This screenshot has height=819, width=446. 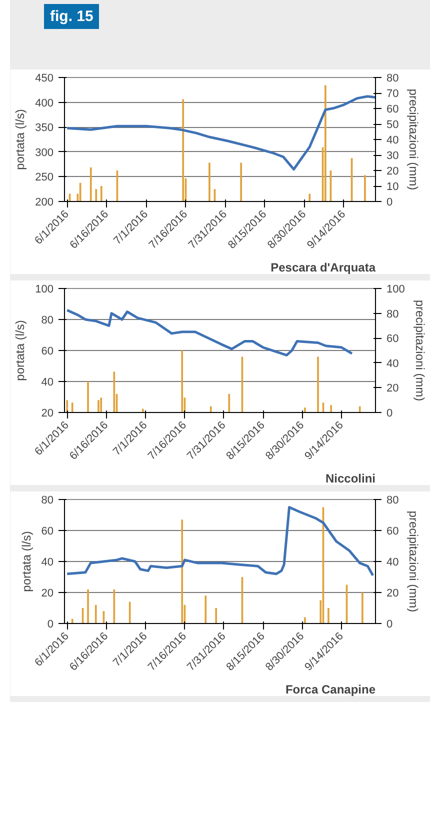 I want to click on y-tick-label: 250, so click(x=44, y=178).